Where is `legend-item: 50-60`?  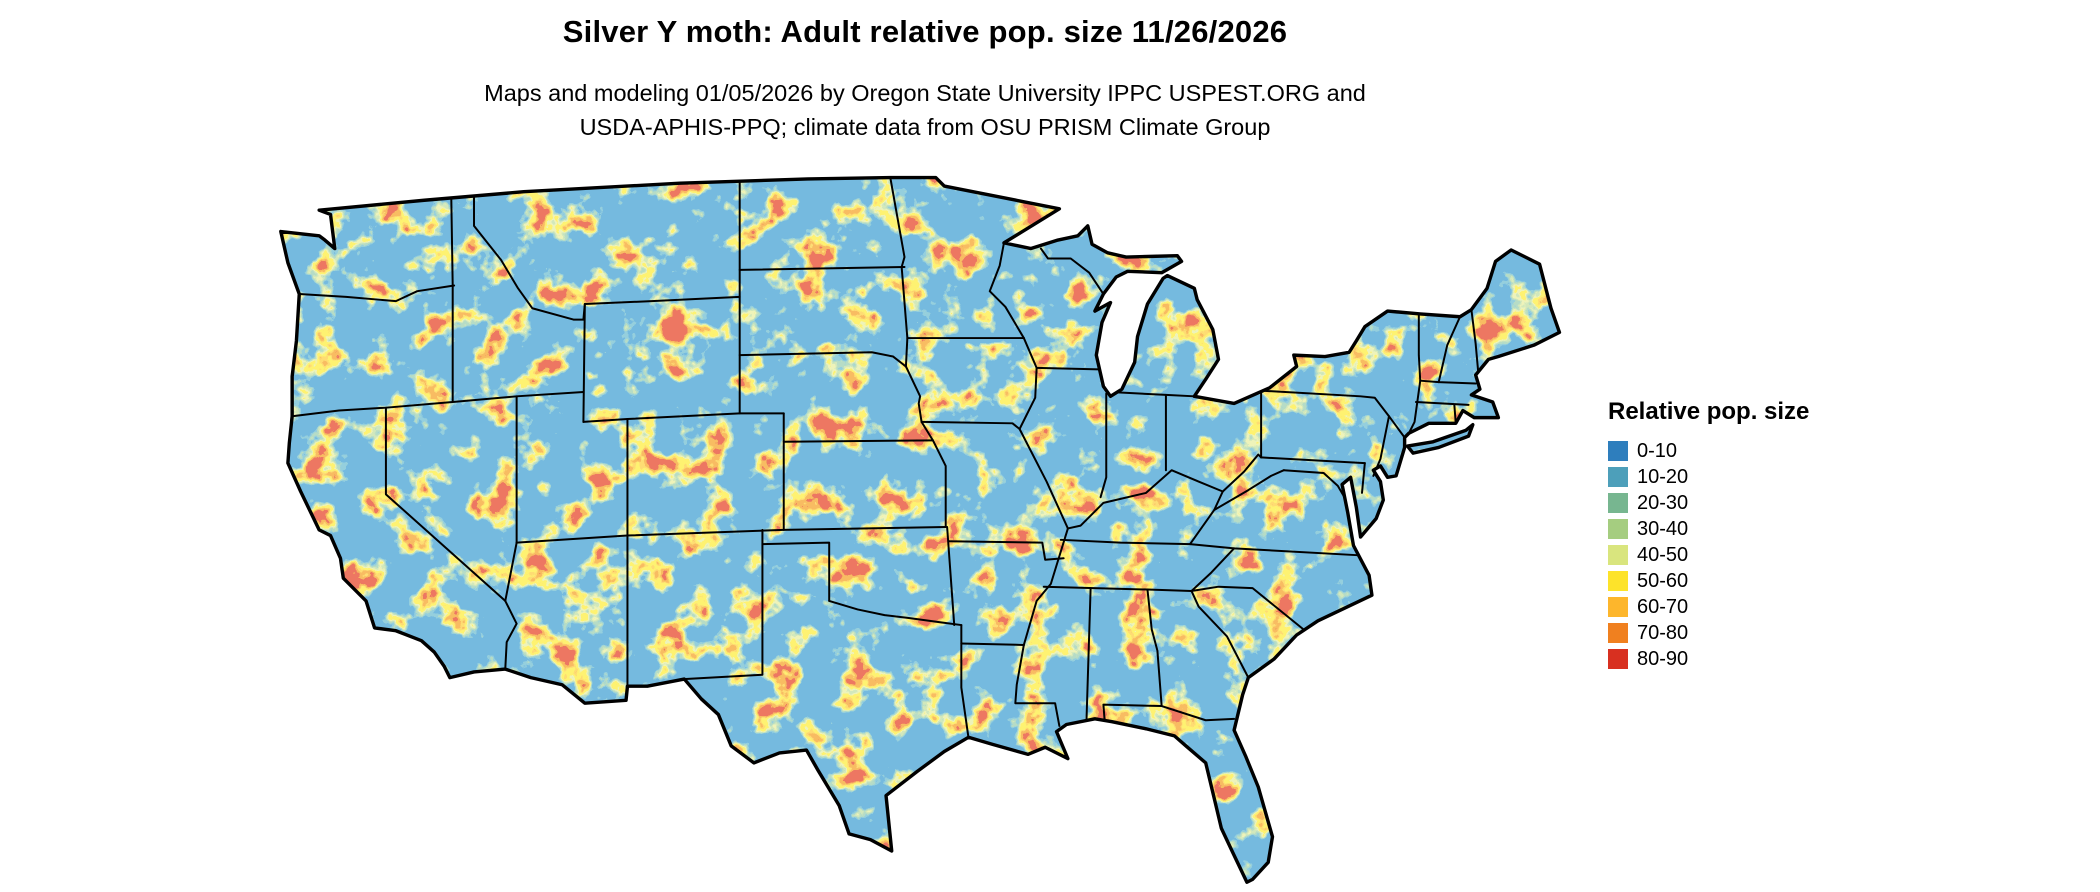 legend-item: 50-60 is located at coordinates (1708, 581).